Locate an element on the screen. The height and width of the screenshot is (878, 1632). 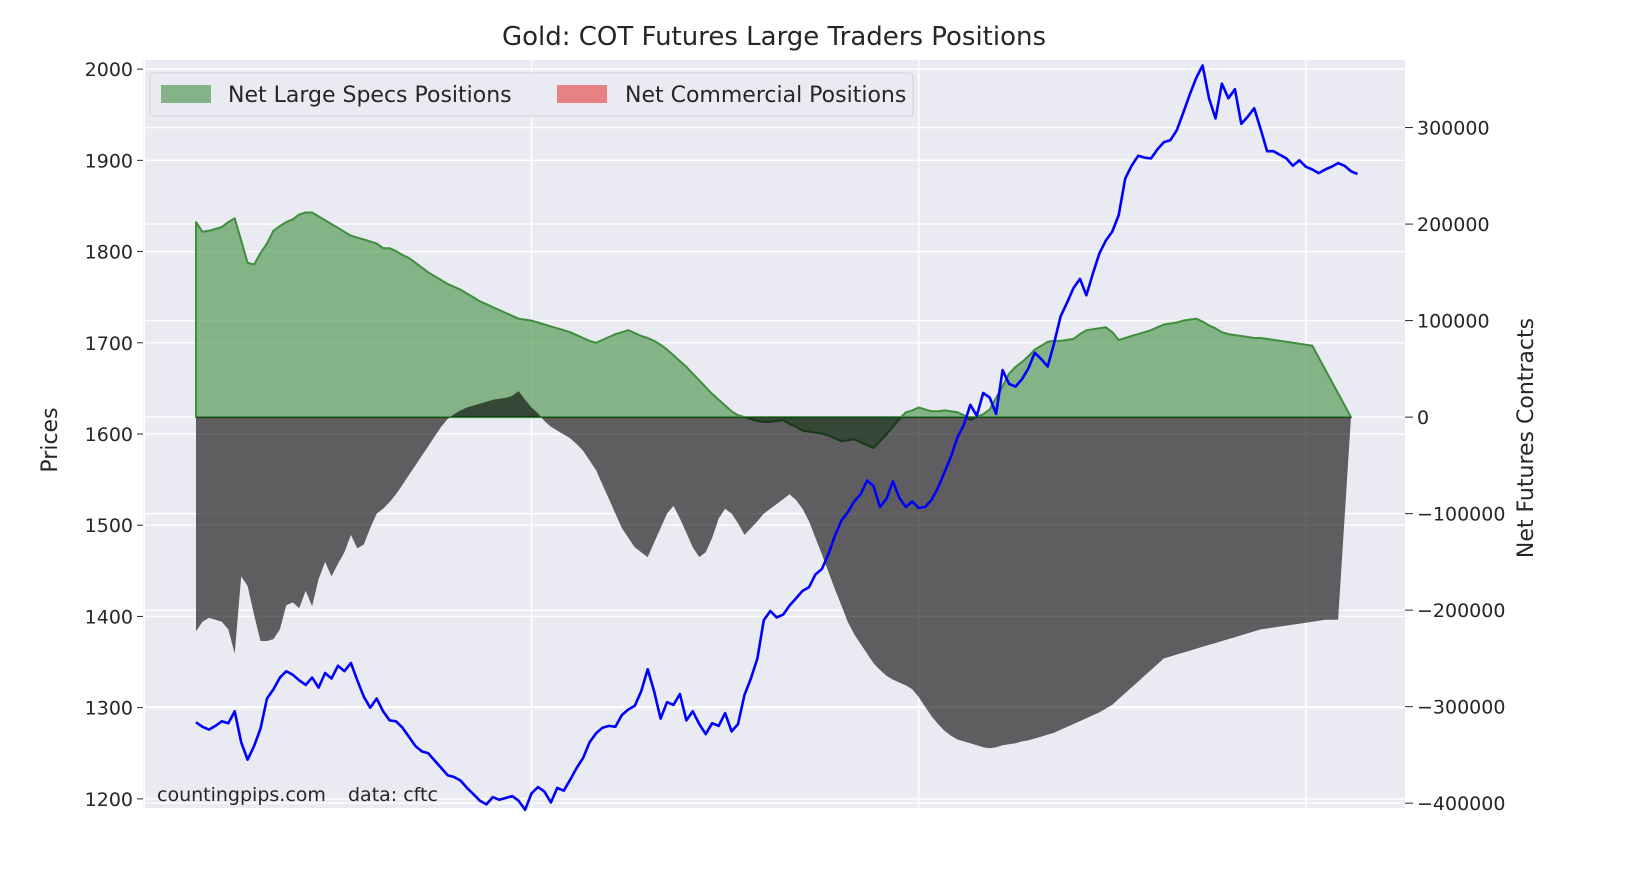
right-tick-label-1: −300000 is located at coordinates (1461, 708).